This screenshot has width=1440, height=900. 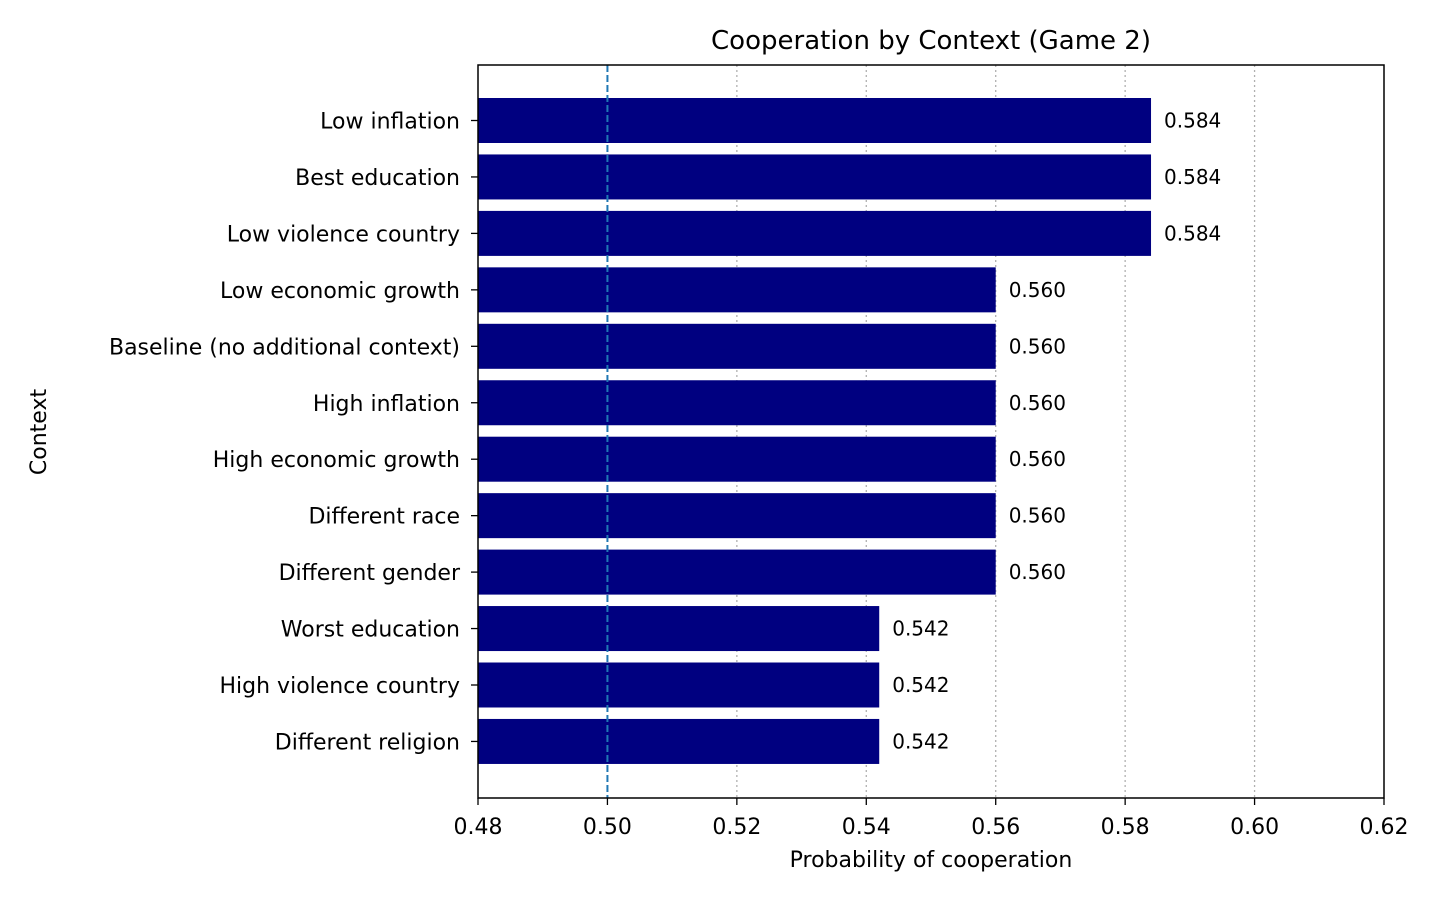 I want to click on x-tick-label: 0.60, so click(x=1254, y=827).